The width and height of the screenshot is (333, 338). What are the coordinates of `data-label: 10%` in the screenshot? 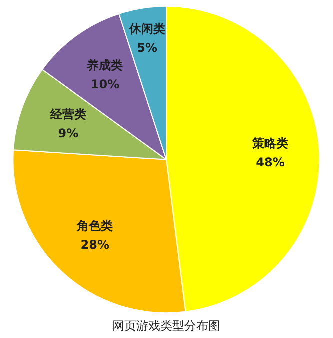 It's located at (105, 85).